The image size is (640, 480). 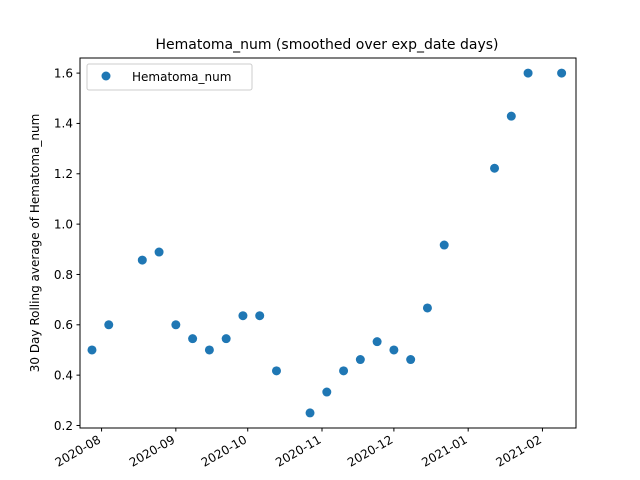 I want to click on y-tick-label: 1.2, so click(x=63, y=174).